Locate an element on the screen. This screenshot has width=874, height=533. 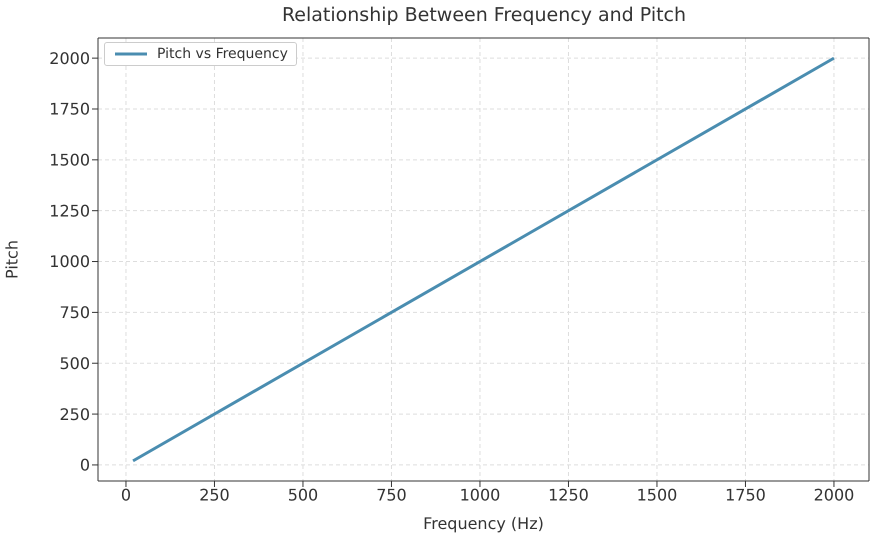
x-tick-label: 750 is located at coordinates (391, 494).